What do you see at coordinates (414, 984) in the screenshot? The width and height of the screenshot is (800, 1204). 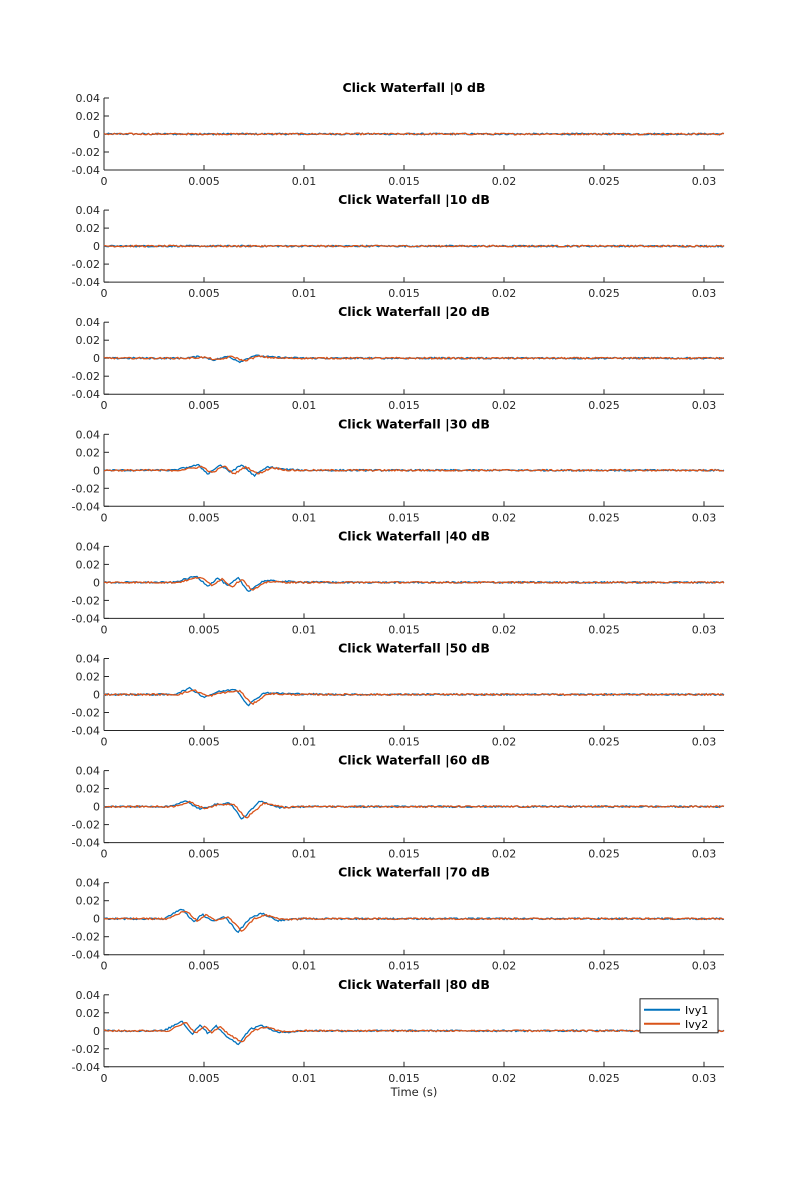 I see `subplot-title: Click Waterfall |80 dB` at bounding box center [414, 984].